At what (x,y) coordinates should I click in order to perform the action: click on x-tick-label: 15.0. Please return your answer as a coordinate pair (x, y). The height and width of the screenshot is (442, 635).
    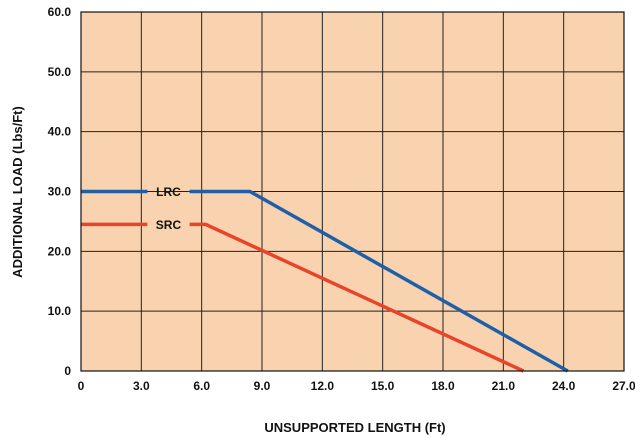
    Looking at the image, I should click on (383, 386).